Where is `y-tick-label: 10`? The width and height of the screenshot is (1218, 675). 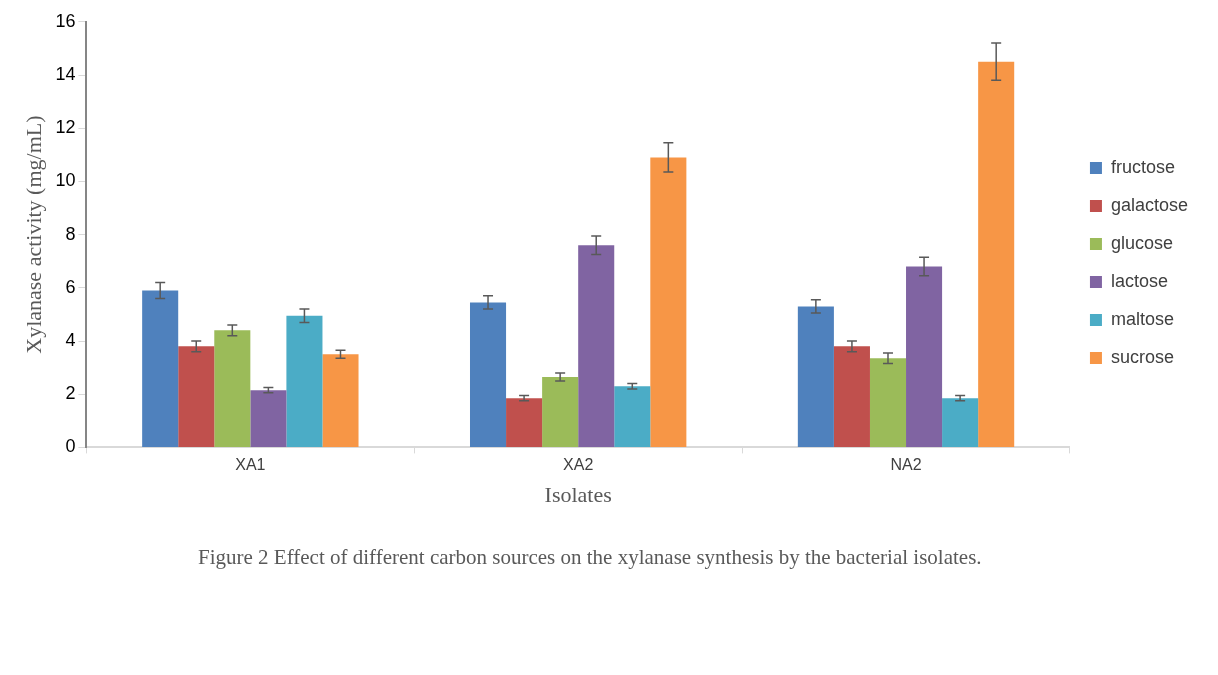 y-tick-label: 10 is located at coordinates (65, 180).